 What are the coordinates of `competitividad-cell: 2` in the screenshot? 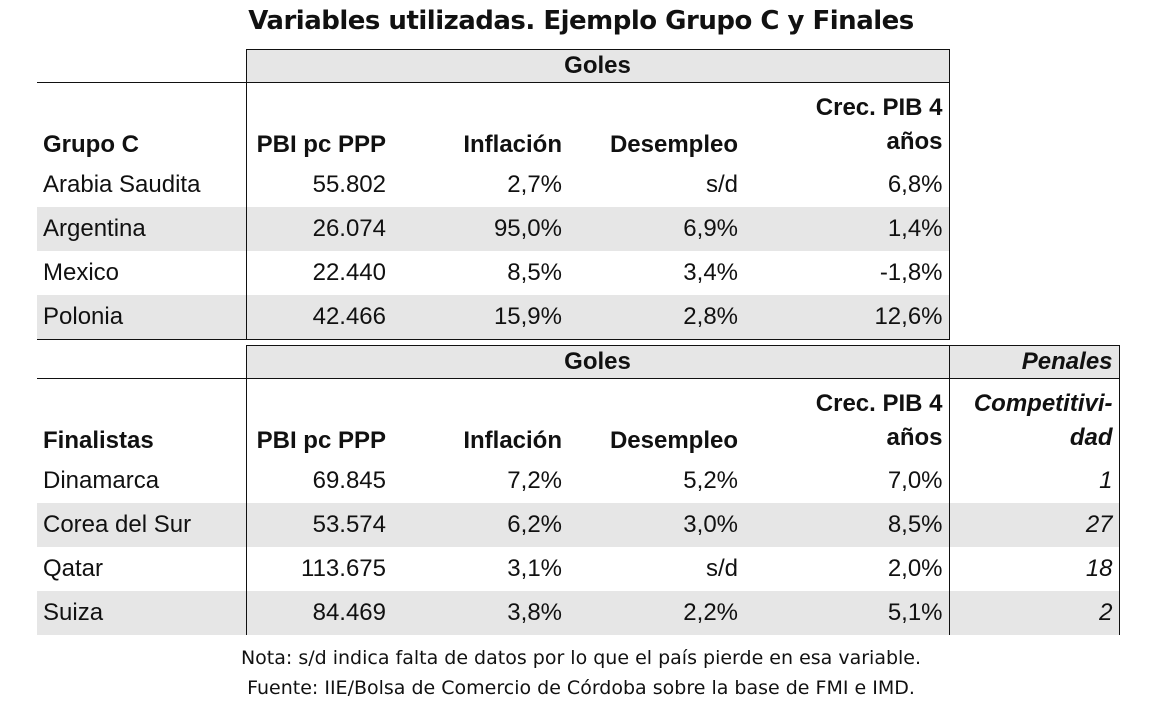 It's located at (1034, 613).